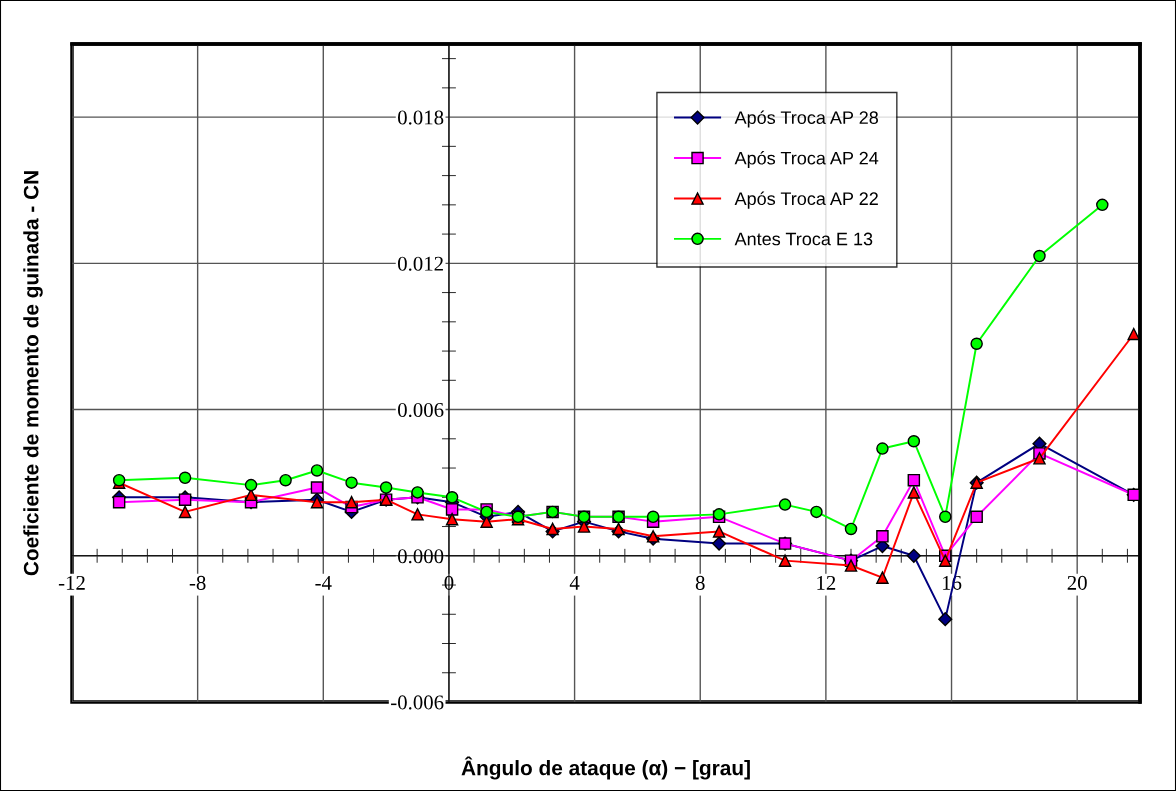  Describe the element at coordinates (33, 373) in the screenshot. I see `y-axis-title: Coeficiente de momento de guinada - CN` at that location.